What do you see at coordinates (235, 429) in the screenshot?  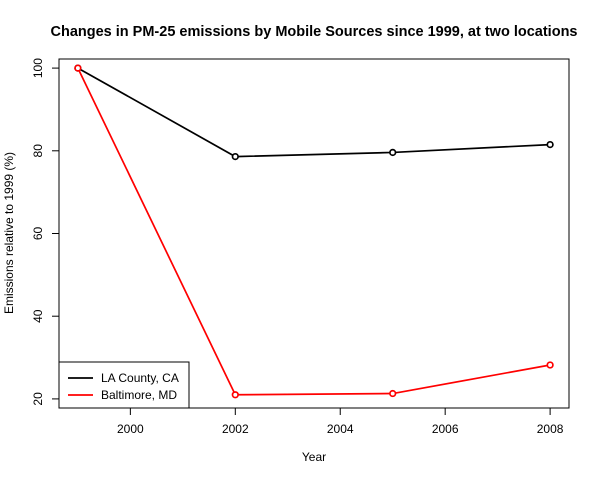 I see `x-tick-label: 2002` at bounding box center [235, 429].